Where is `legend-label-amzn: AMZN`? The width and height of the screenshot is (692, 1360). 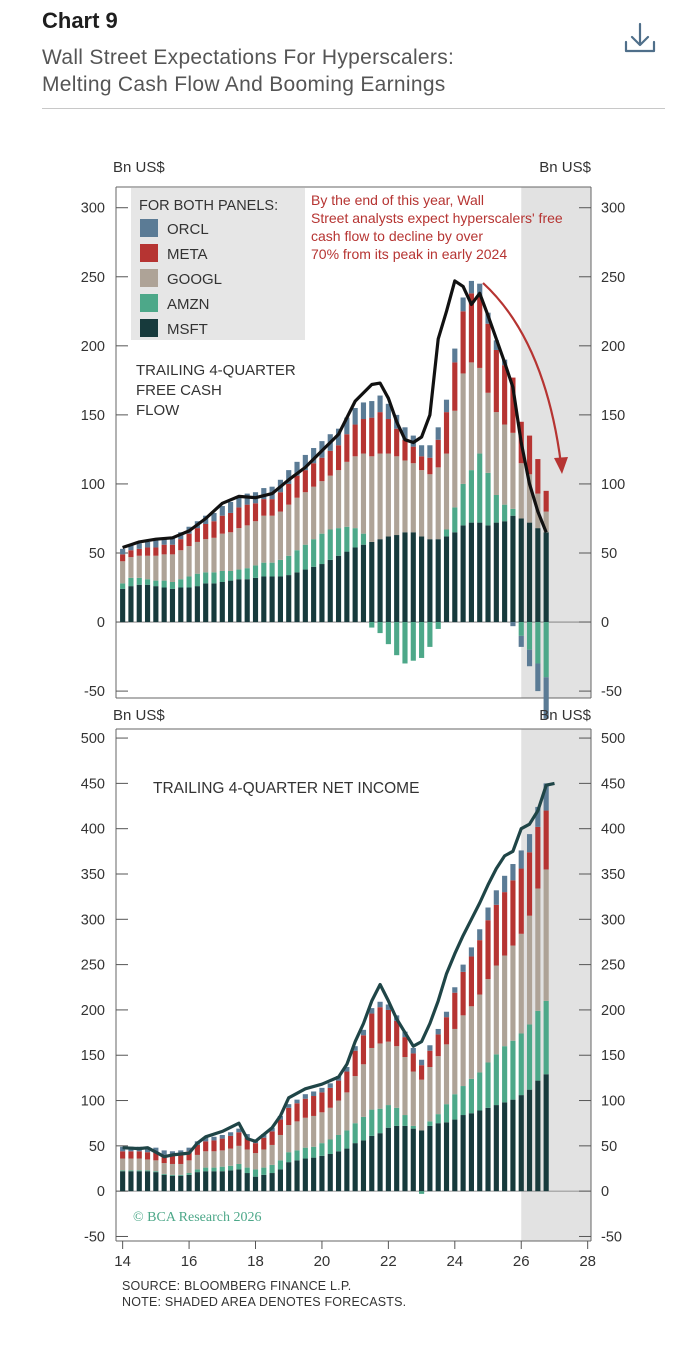
legend-label-amzn: AMZN is located at coordinates (188, 304).